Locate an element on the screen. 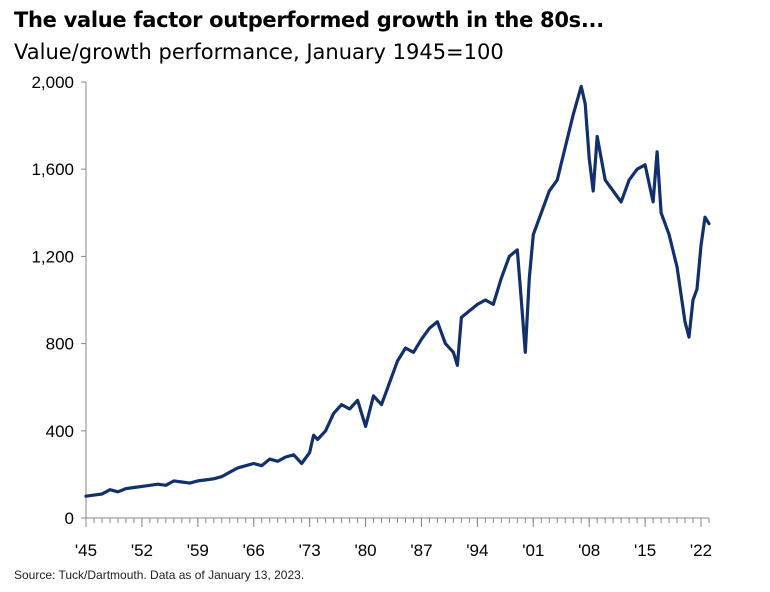 This screenshot has height=592, width=770. x-tick-label: '52 is located at coordinates (142, 550).